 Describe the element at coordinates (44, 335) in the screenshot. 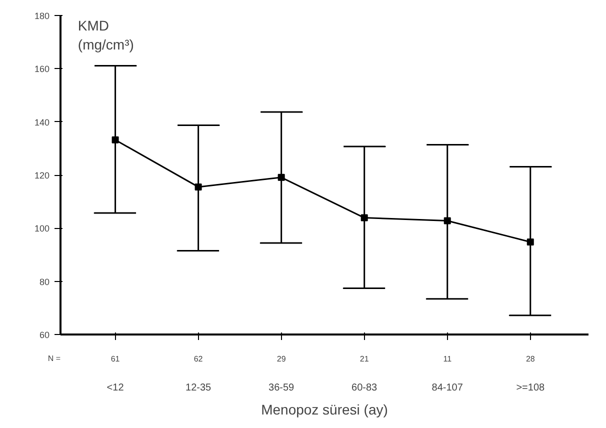

I see `y-tick-label: 60` at that location.